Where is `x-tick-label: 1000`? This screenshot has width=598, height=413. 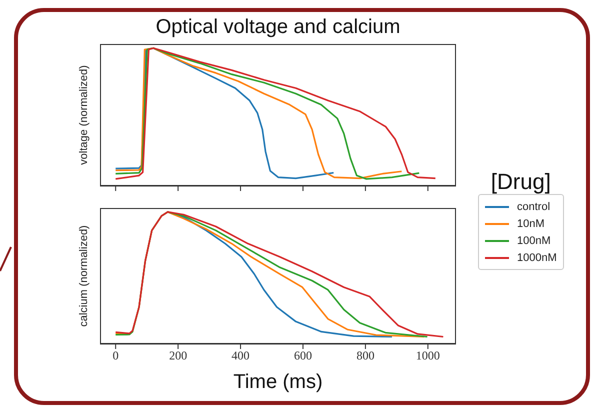
x-tick-label: 1000 is located at coordinates (428, 355).